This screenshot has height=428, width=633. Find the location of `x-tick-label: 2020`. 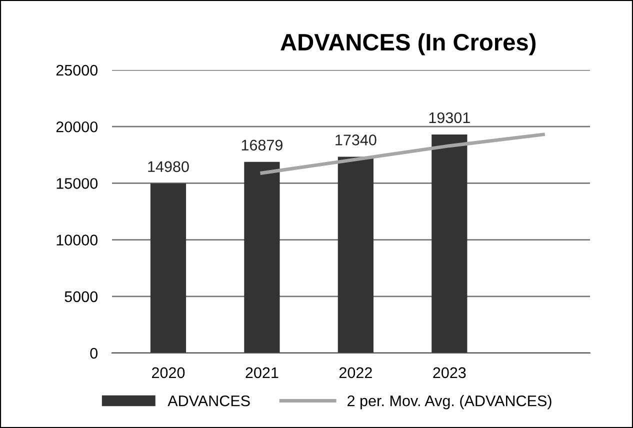

x-tick-label: 2020 is located at coordinates (168, 372).